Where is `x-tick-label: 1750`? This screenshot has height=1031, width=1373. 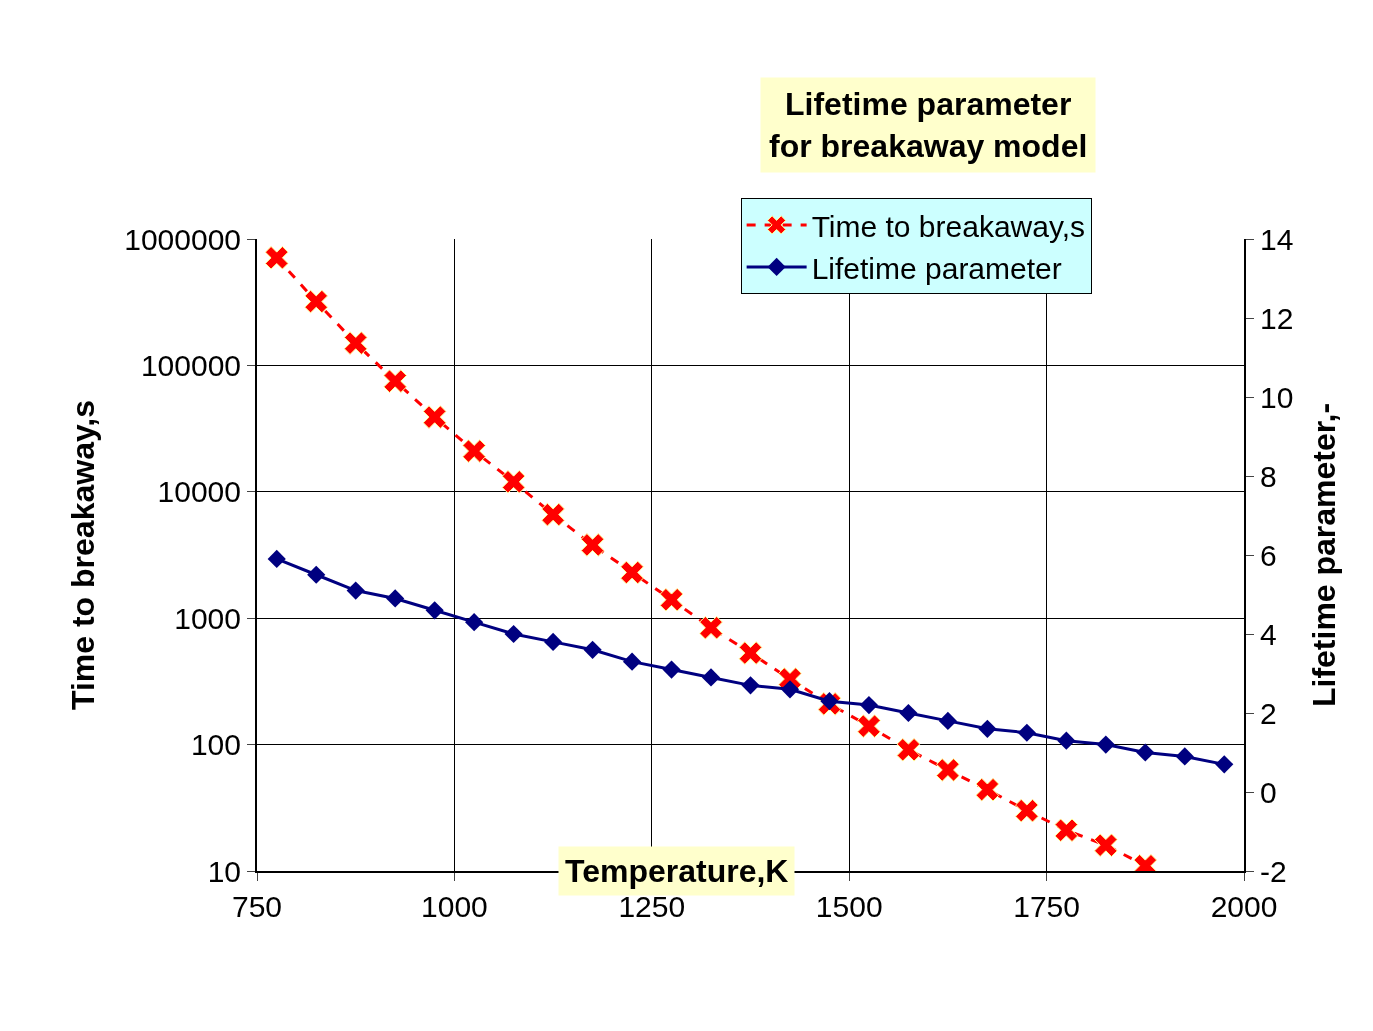
x-tick-label: 1750 is located at coordinates (1046, 906).